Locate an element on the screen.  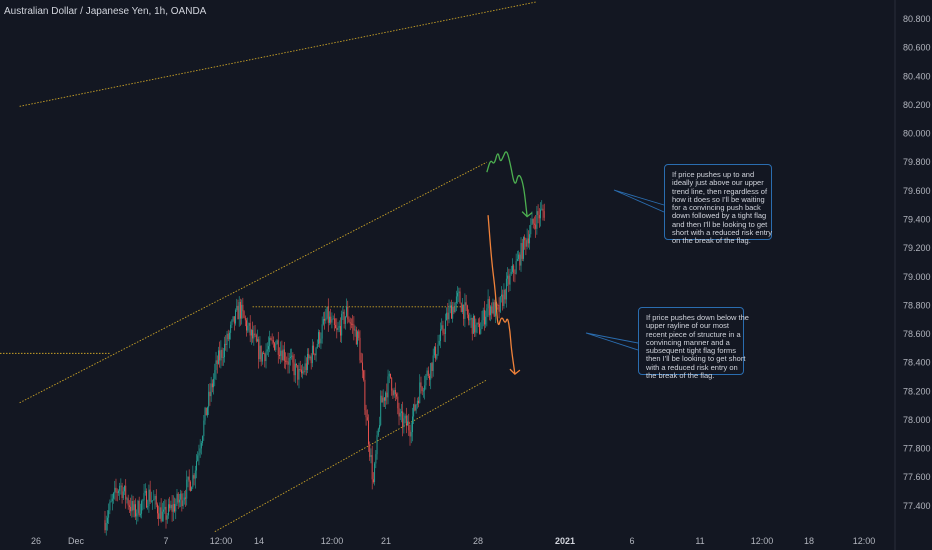
annotation-text-line: subsequent tight flag forms is located at coordinates (691, 351).